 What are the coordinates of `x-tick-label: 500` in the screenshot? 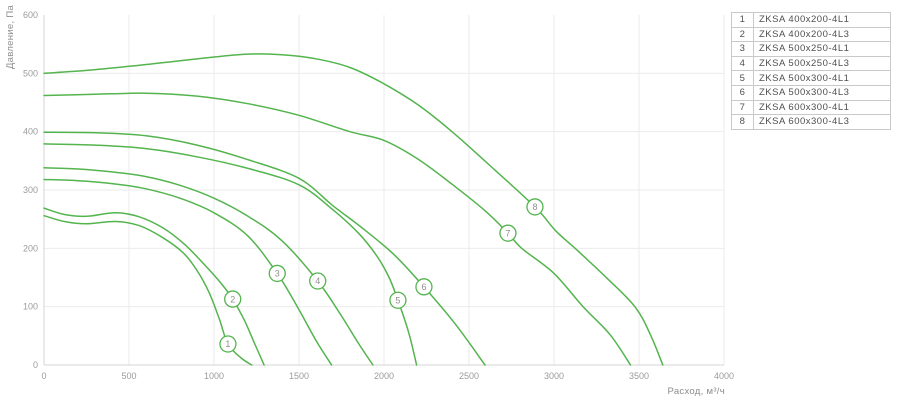 It's located at (128, 376).